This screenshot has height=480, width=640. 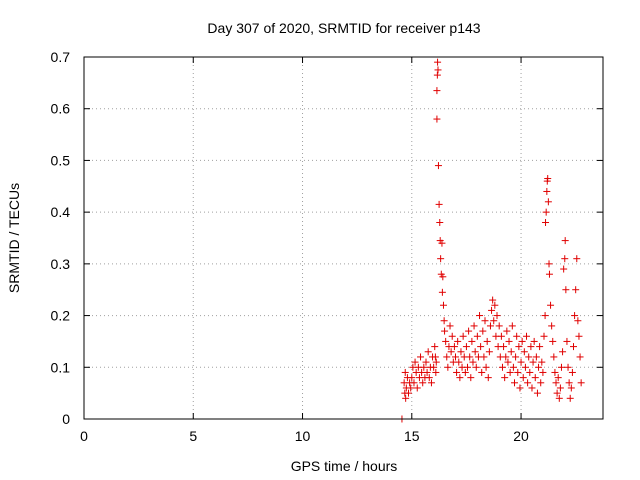 What do you see at coordinates (61, 212) in the screenshot?
I see `y-tick-label: 0.4` at bounding box center [61, 212].